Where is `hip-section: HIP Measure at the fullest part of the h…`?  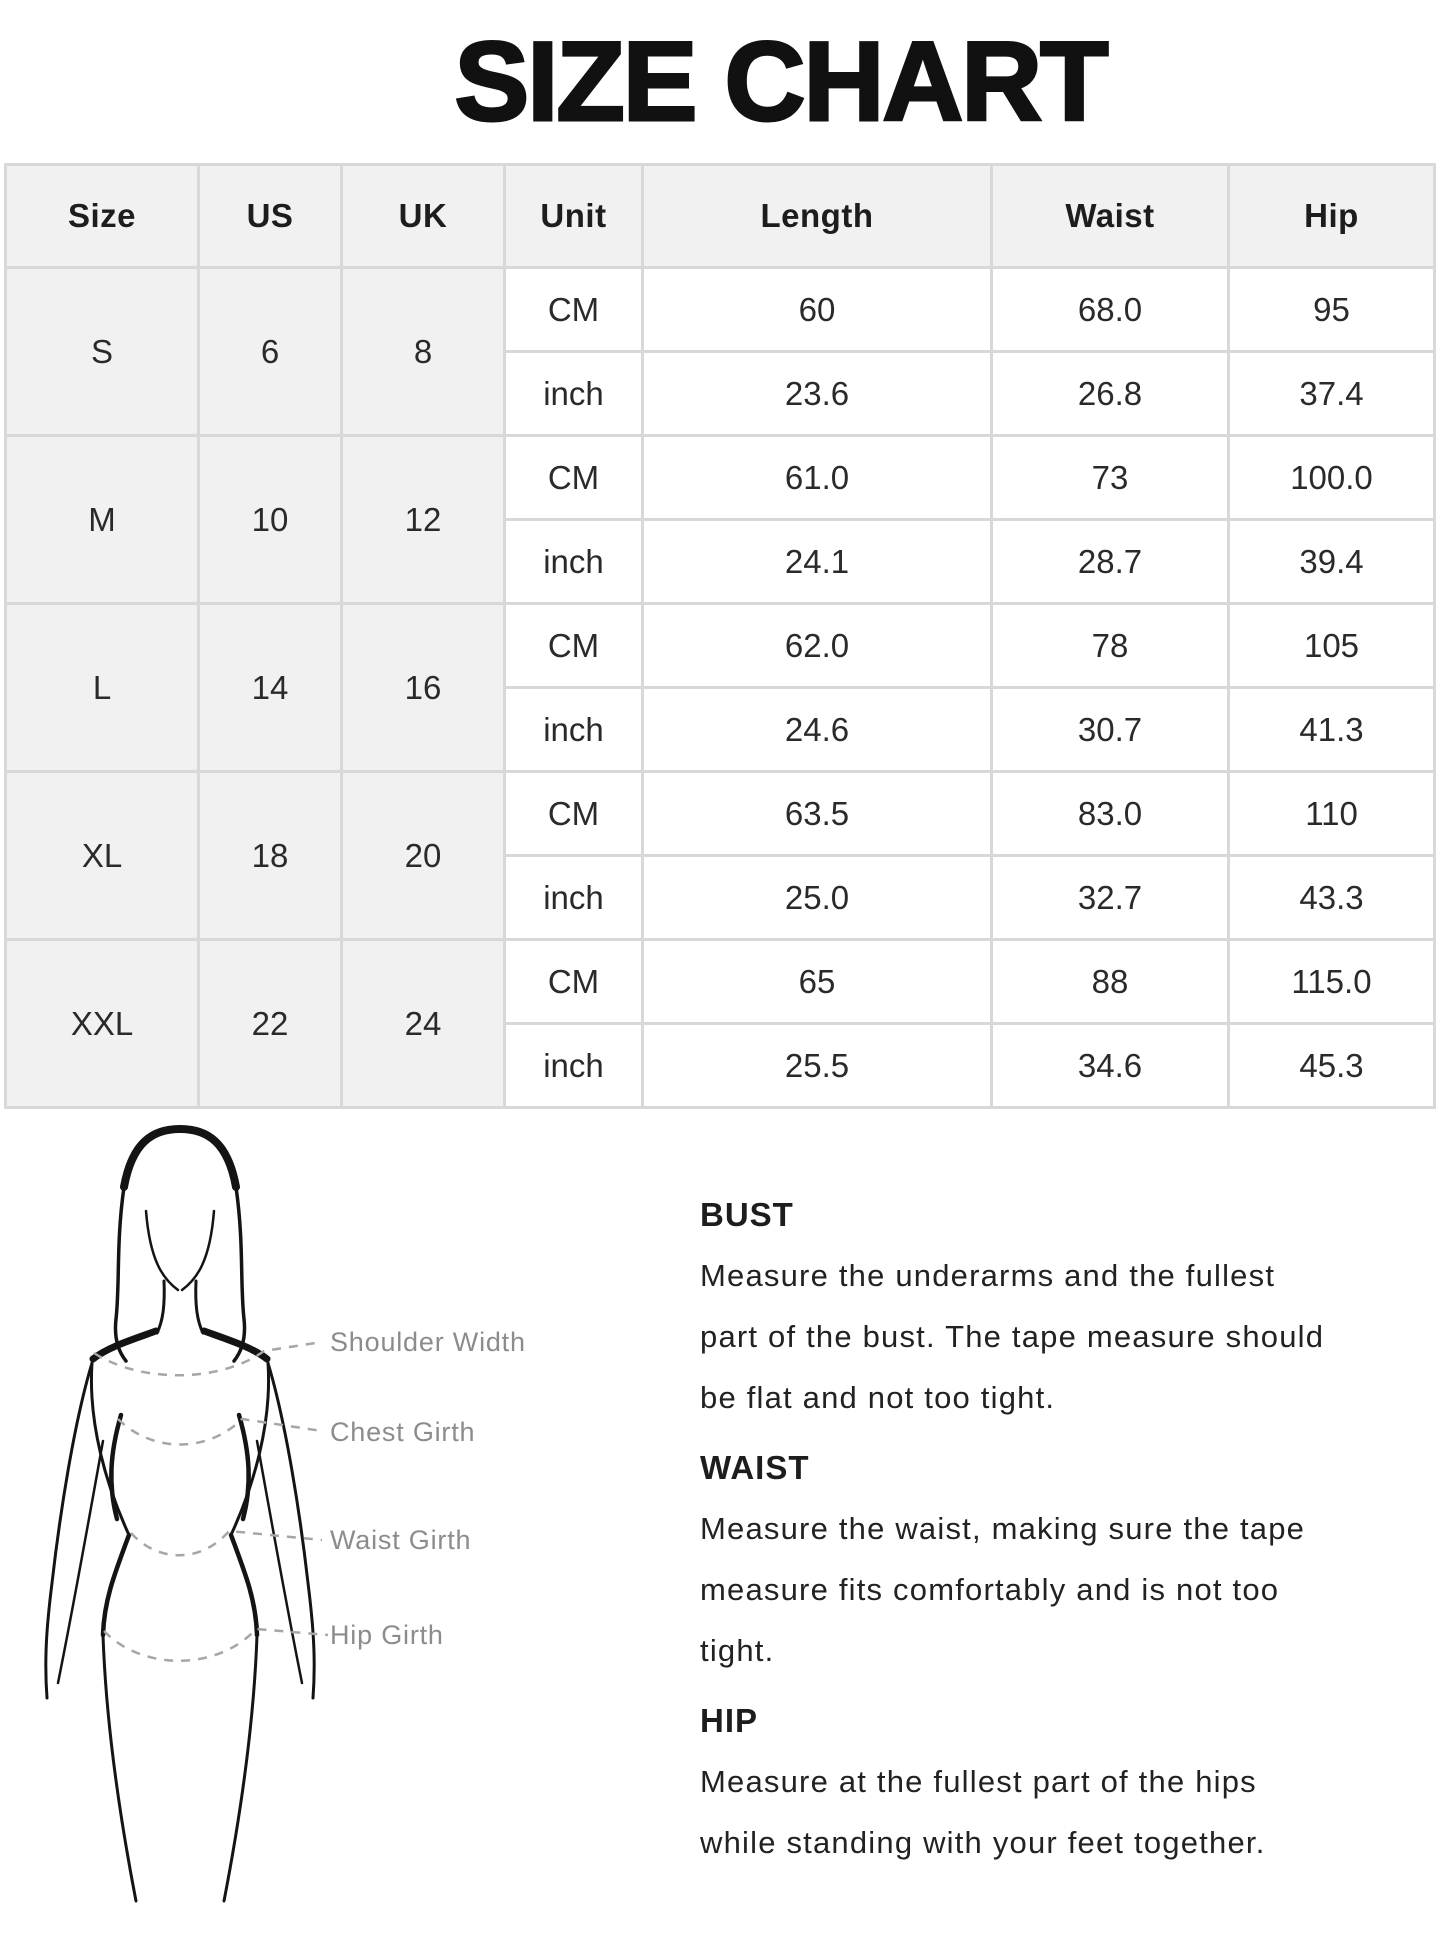
hip-section: HIP Measure at the fullest part of the h… is located at coordinates (1042, 1785).